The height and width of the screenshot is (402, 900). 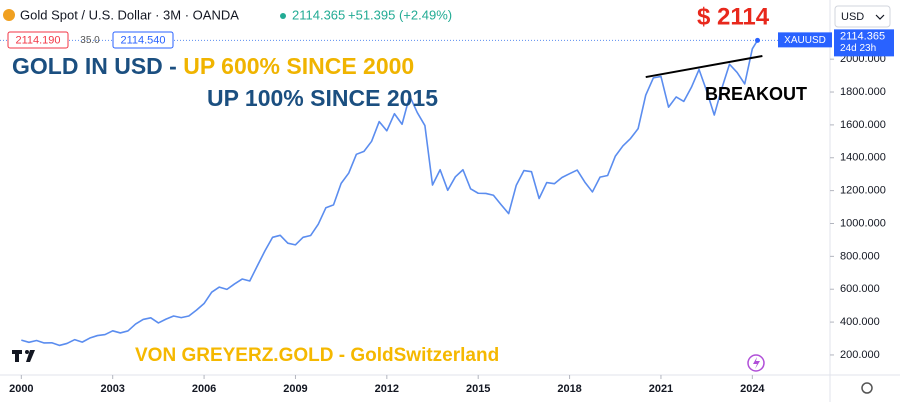 I want to click on y-tick-label: 1200.000, so click(x=863, y=191).